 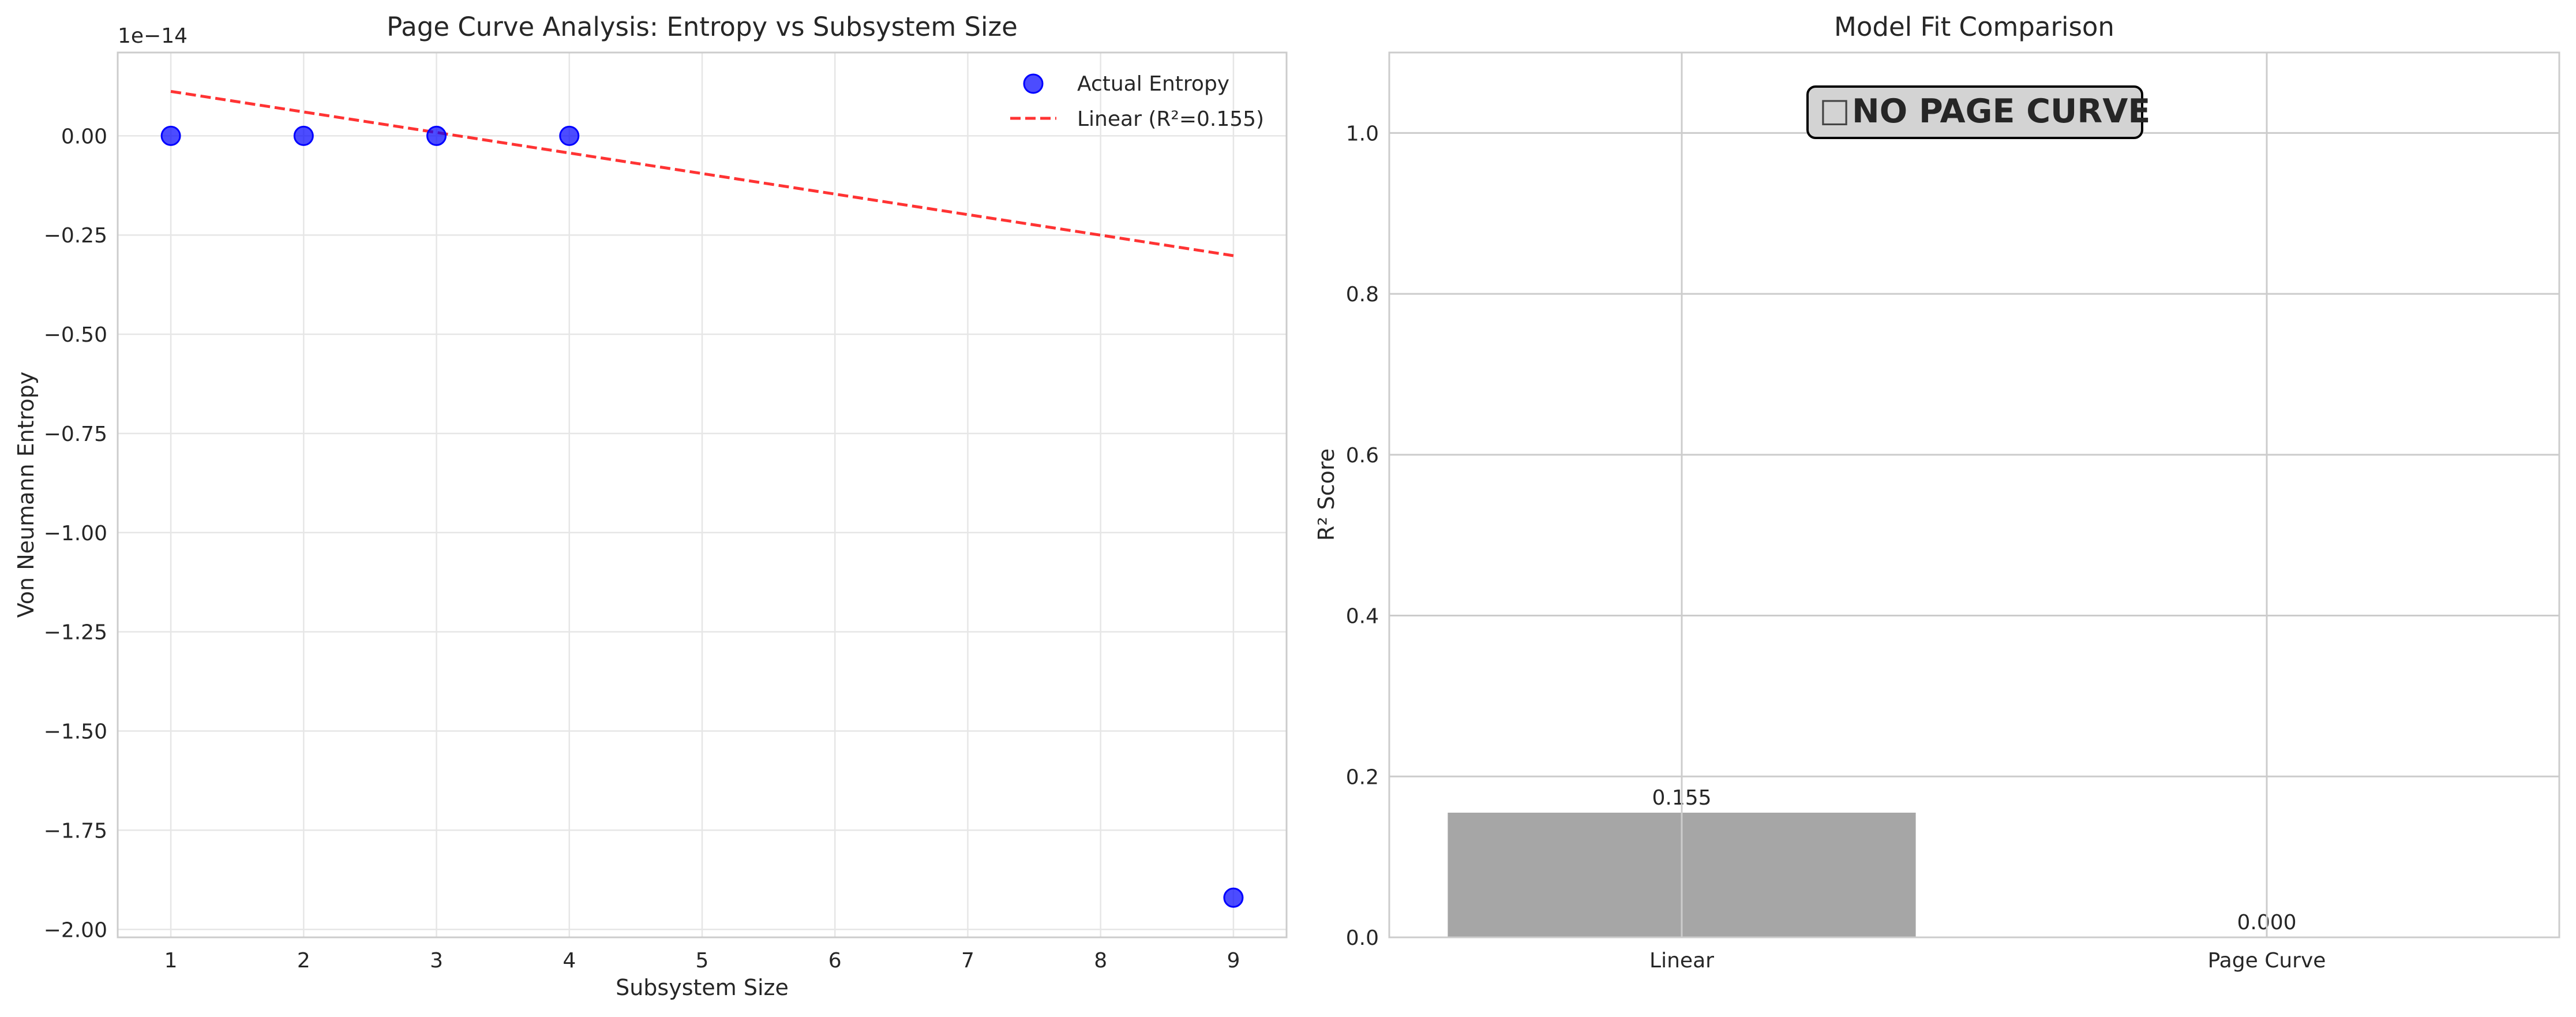 I want to click on right-y-tick-label: 0.8, so click(x=1362, y=294).